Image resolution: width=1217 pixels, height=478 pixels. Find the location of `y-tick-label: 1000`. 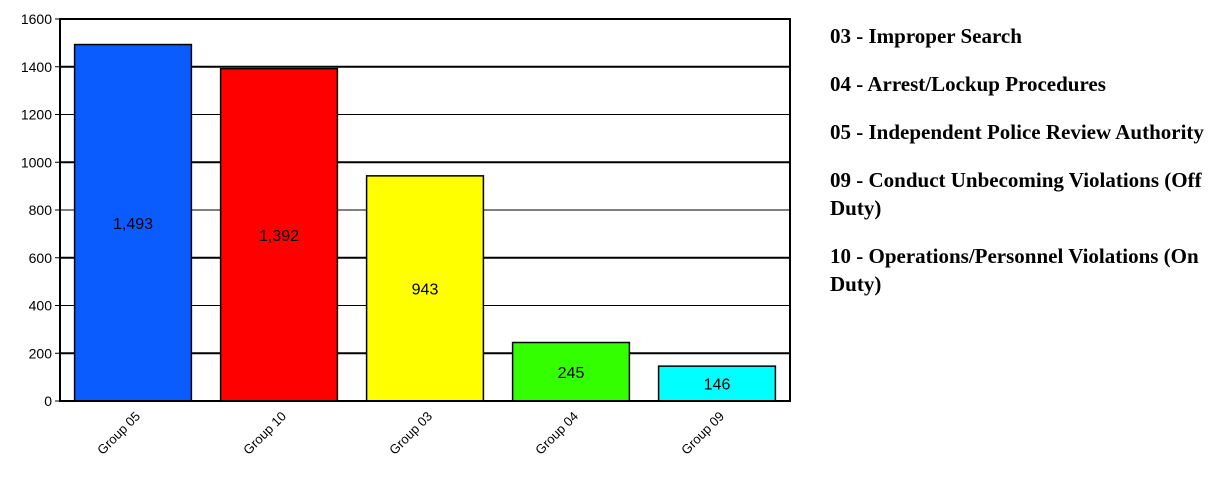

y-tick-label: 1000 is located at coordinates (36, 162).